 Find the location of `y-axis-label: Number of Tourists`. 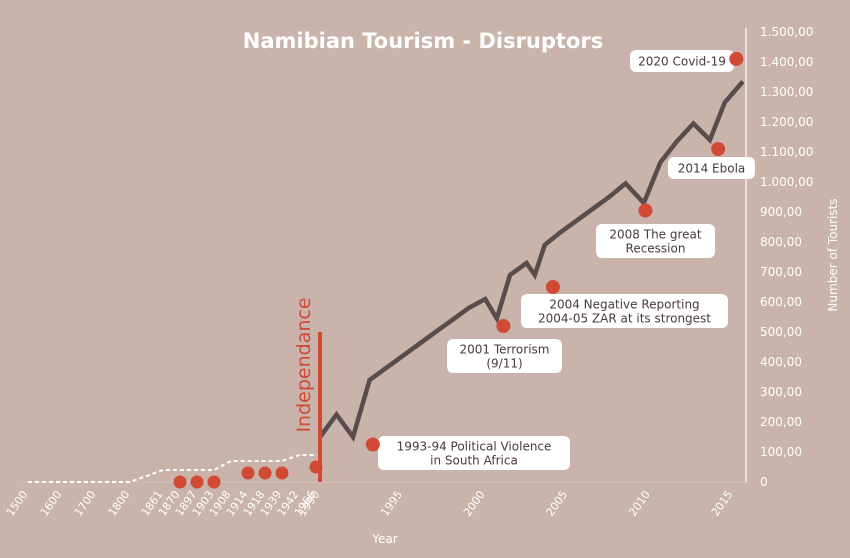

y-axis-label: Number of Tourists is located at coordinates (833, 254).